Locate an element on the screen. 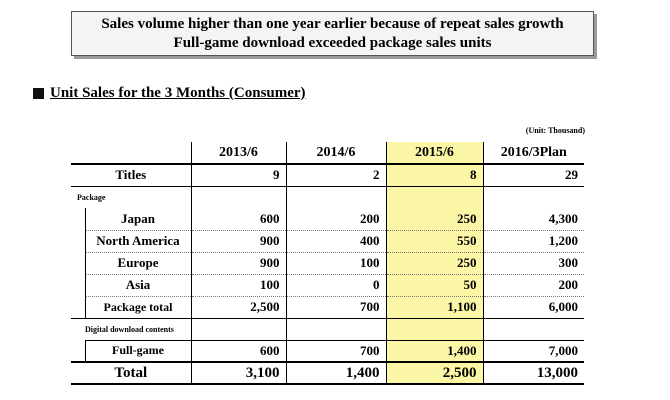 This screenshot has width=670, height=400. cell-value: 1,200 is located at coordinates (533, 241).